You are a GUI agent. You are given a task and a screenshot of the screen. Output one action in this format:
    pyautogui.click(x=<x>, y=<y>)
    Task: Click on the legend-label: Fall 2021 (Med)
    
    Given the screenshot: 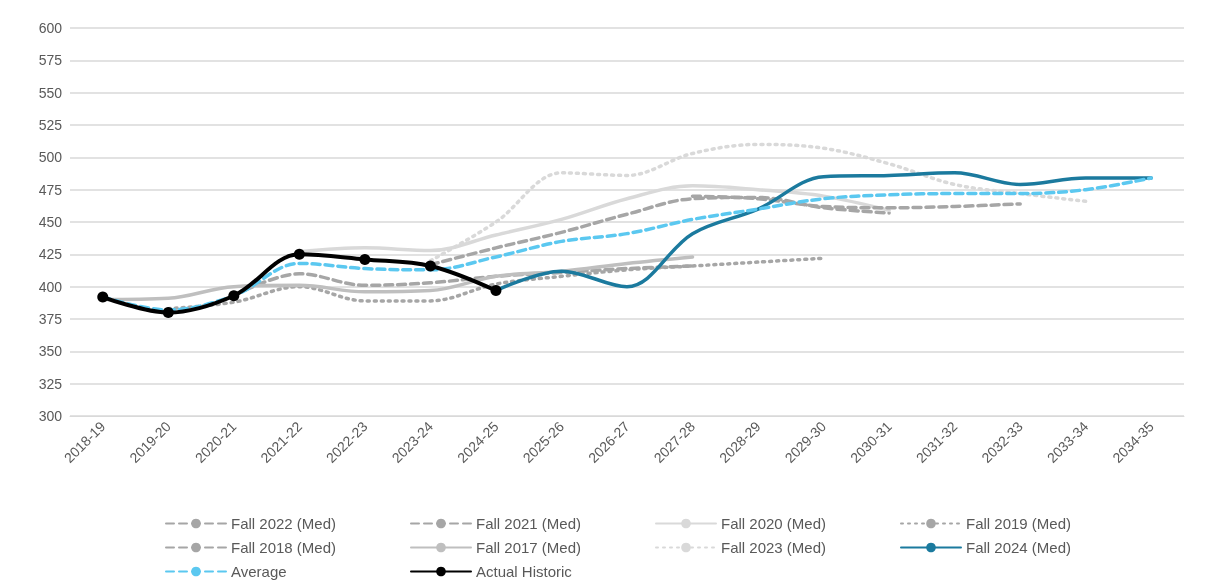 What is the action you would take?
    pyautogui.click(x=529, y=523)
    